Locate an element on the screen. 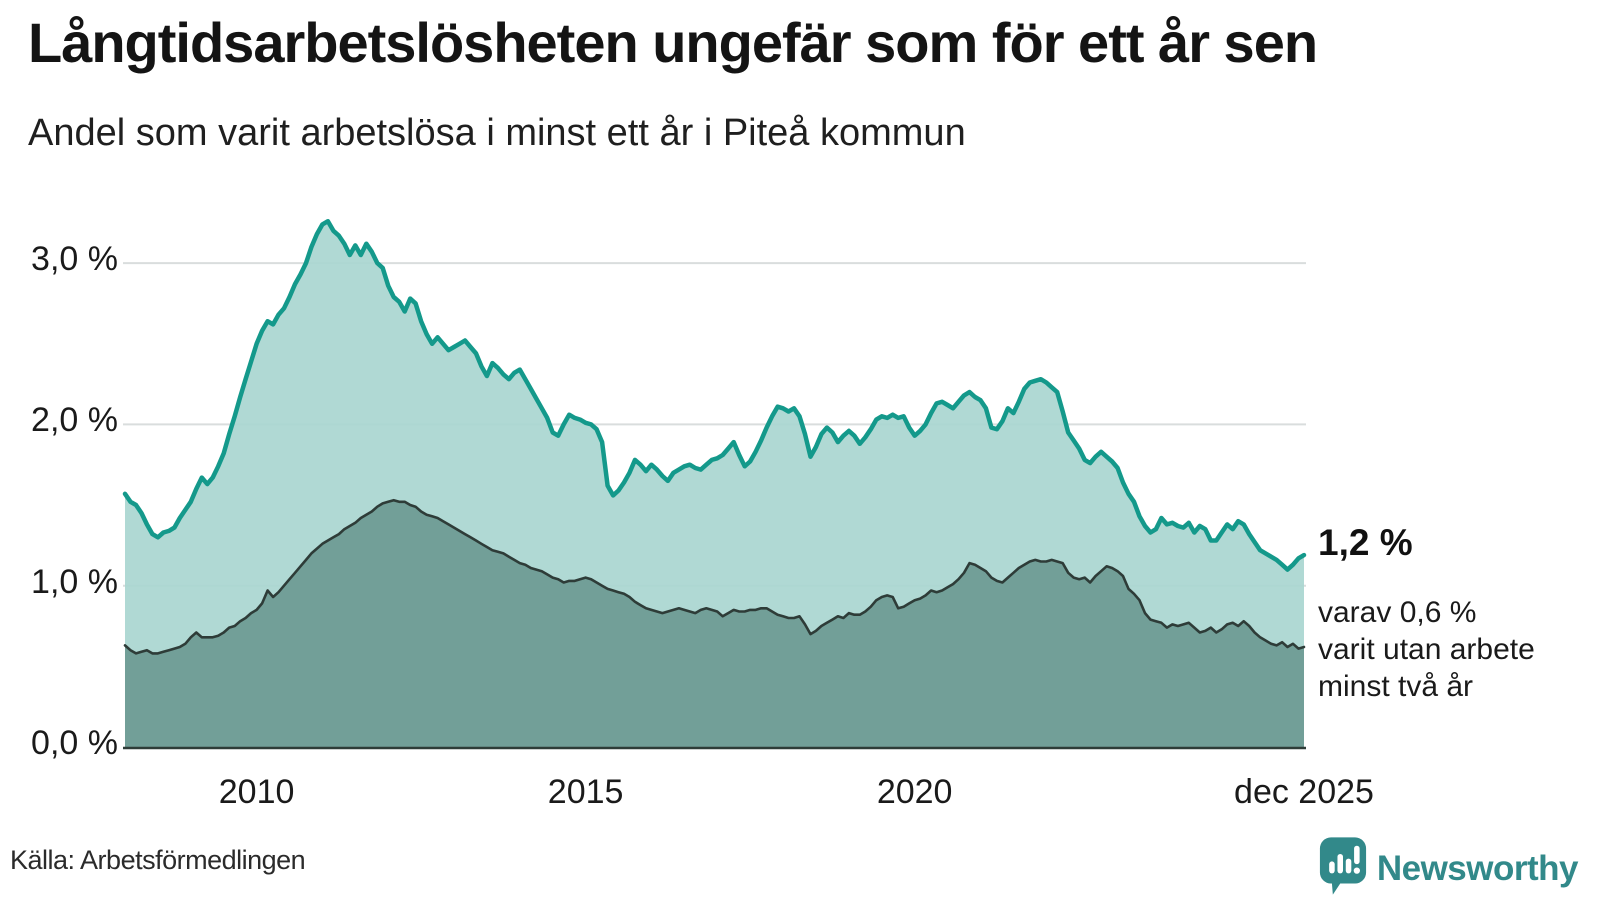  end-note-annotation: varav 0,6 % varit utan arbete minst två år is located at coordinates (1426, 649).